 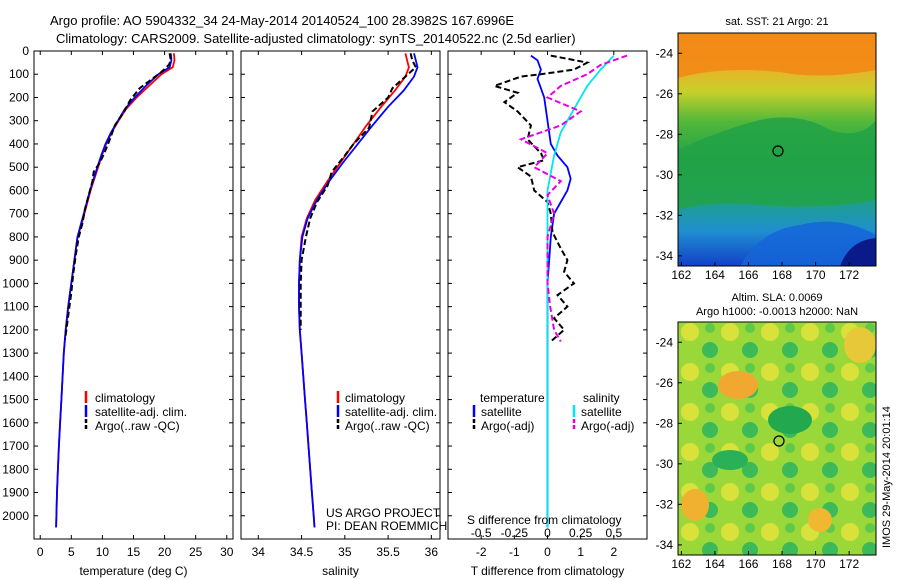 I want to click on x-tick-label: 35.5, so click(x=388, y=552).